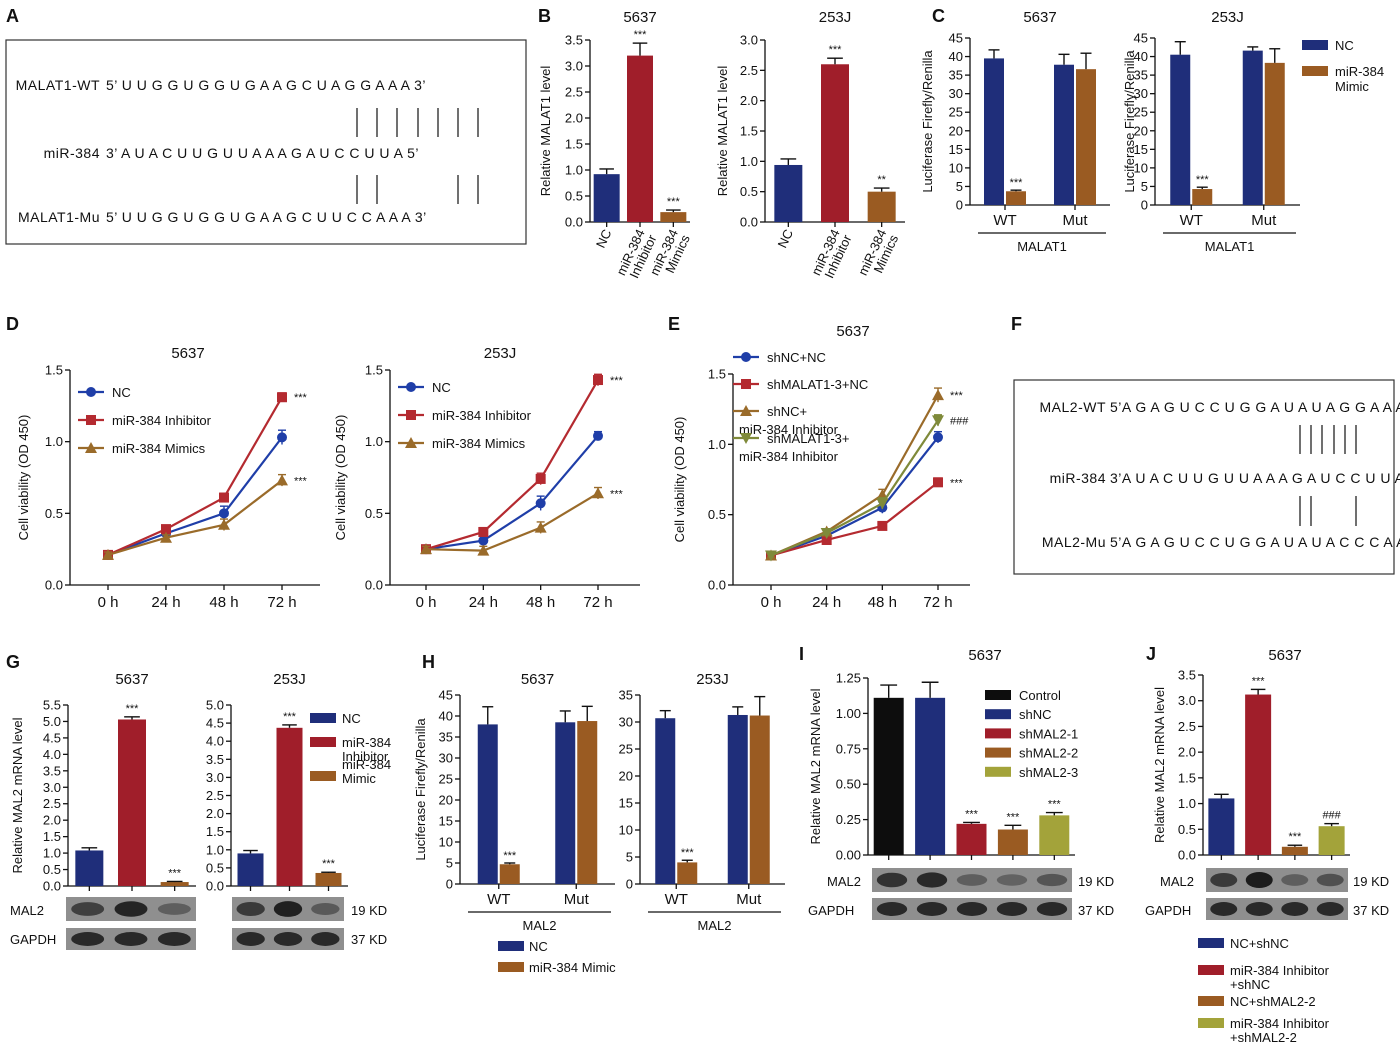 The width and height of the screenshot is (1400, 1044). I want to click on chart-c1-y-tick-label: 40, so click(956, 56).